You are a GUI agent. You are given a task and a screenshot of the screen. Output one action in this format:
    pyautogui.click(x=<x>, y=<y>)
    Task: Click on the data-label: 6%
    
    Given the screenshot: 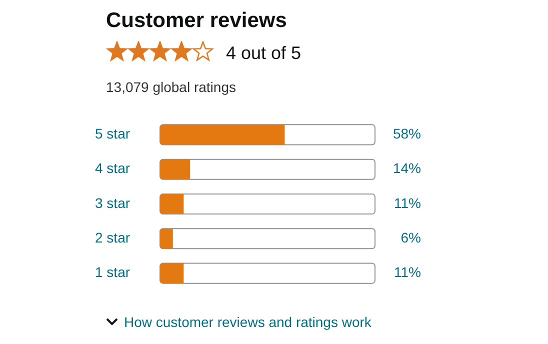 What is the action you would take?
    pyautogui.click(x=410, y=238)
    